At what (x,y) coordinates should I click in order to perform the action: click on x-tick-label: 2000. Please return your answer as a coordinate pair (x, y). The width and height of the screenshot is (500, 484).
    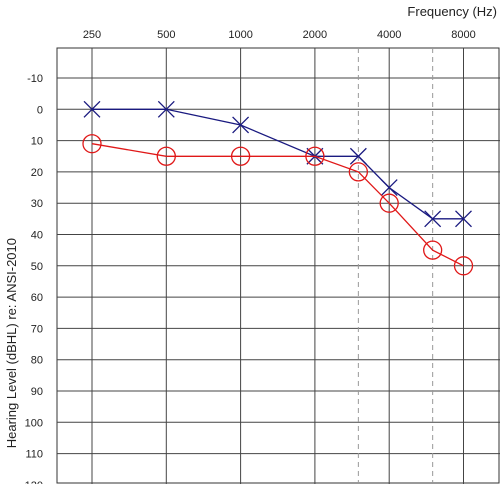
    Looking at the image, I should click on (315, 35).